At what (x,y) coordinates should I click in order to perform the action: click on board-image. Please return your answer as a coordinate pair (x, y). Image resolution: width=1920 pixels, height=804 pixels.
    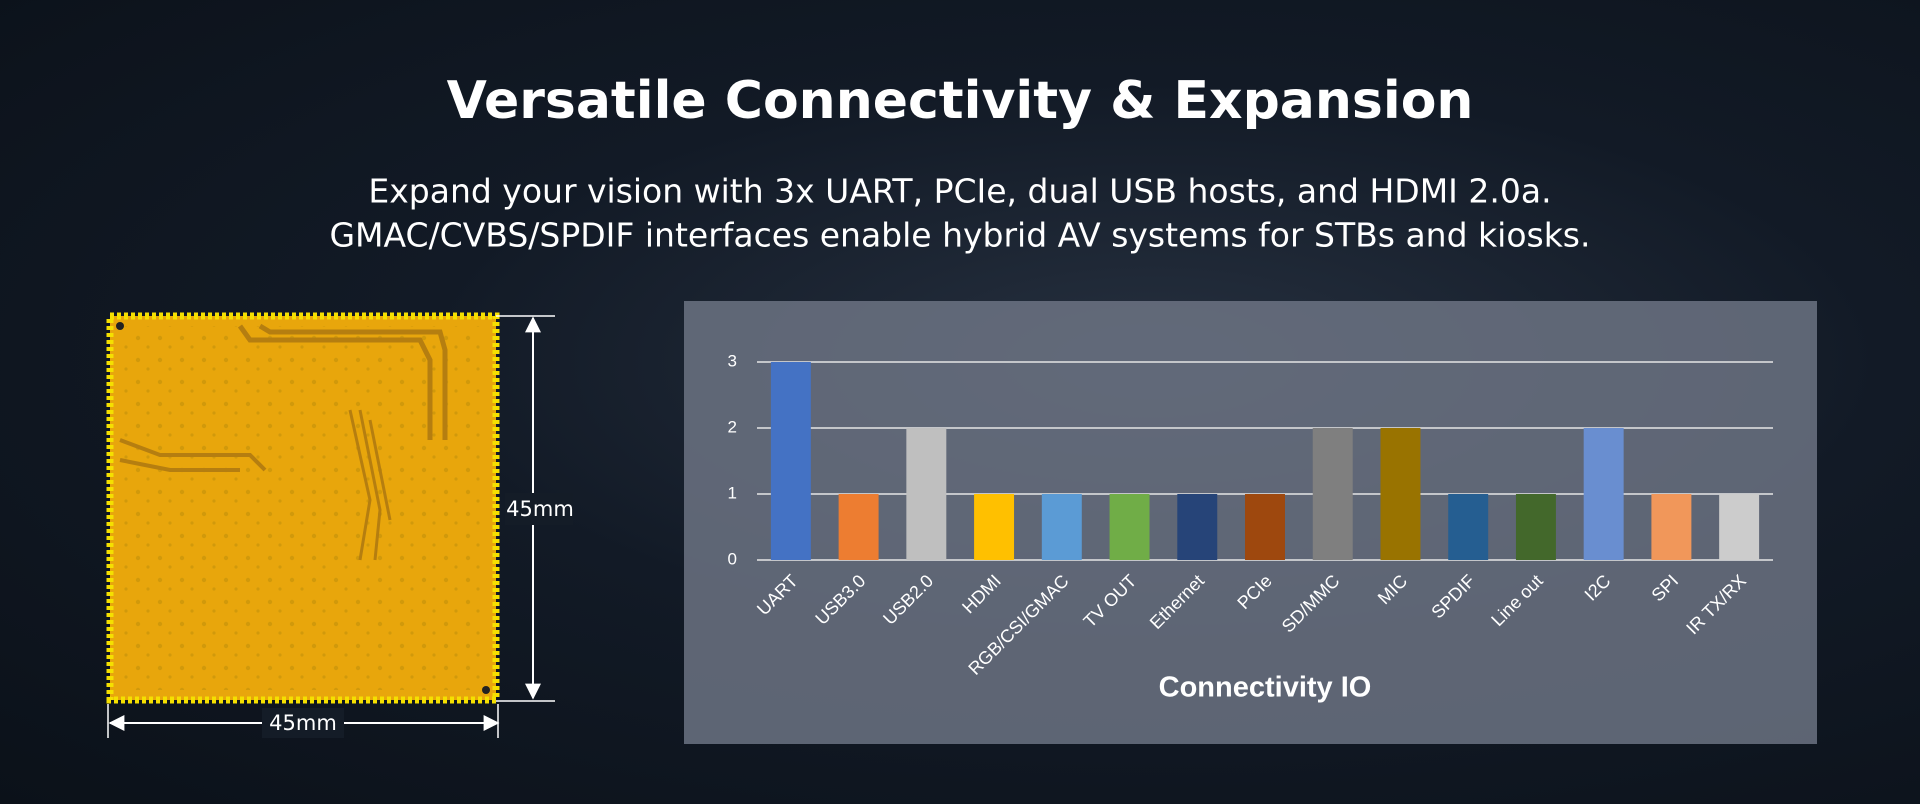
    Looking at the image, I should click on (303, 508).